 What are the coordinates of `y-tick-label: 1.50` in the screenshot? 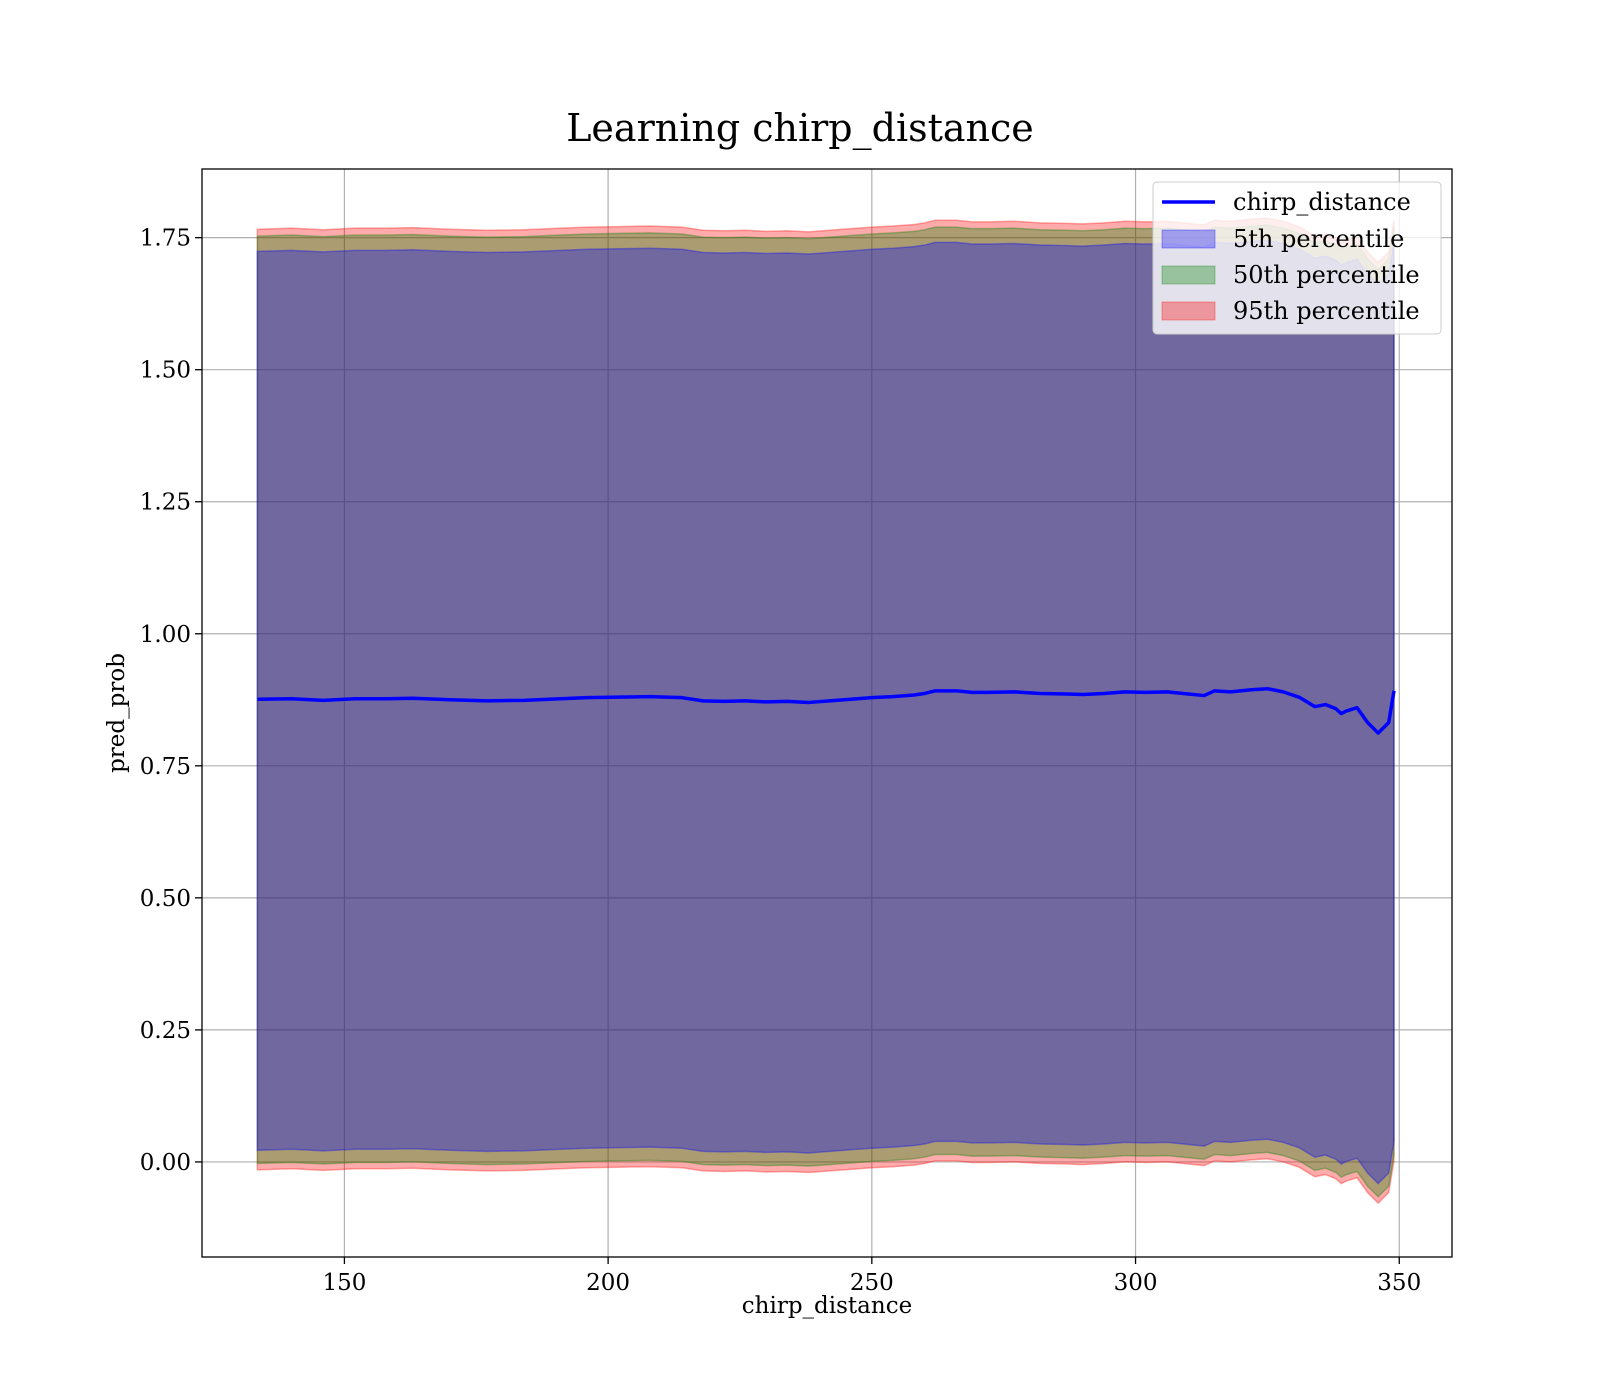 It's located at (165, 371).